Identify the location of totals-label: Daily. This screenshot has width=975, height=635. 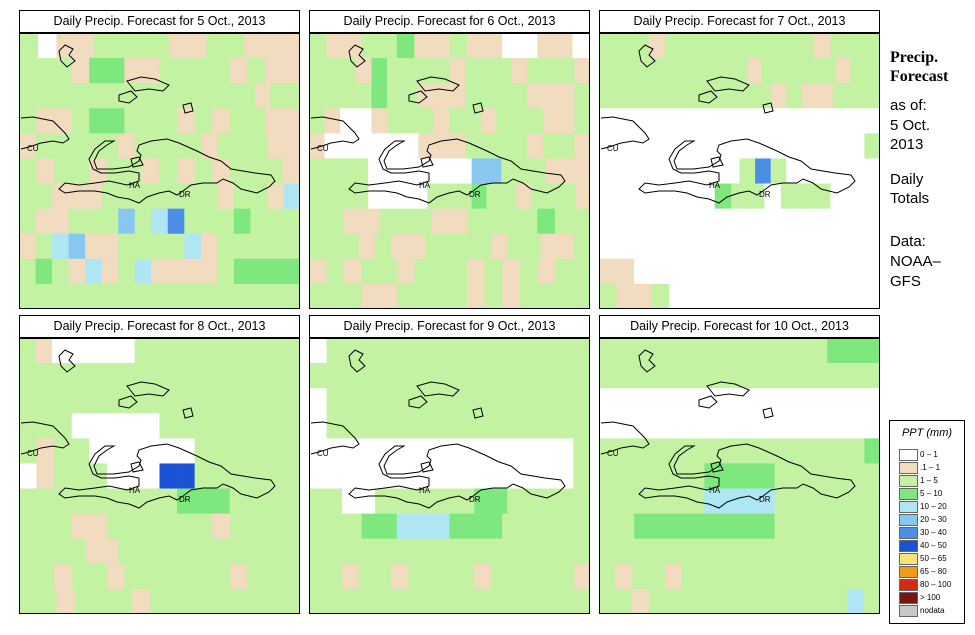
(907, 179).